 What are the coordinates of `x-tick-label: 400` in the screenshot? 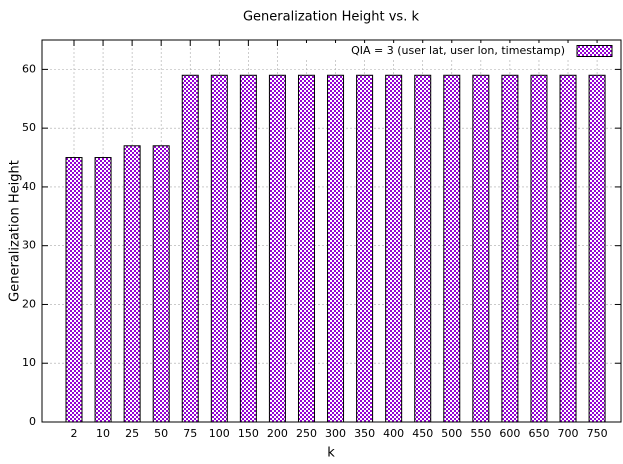 It's located at (393, 433).